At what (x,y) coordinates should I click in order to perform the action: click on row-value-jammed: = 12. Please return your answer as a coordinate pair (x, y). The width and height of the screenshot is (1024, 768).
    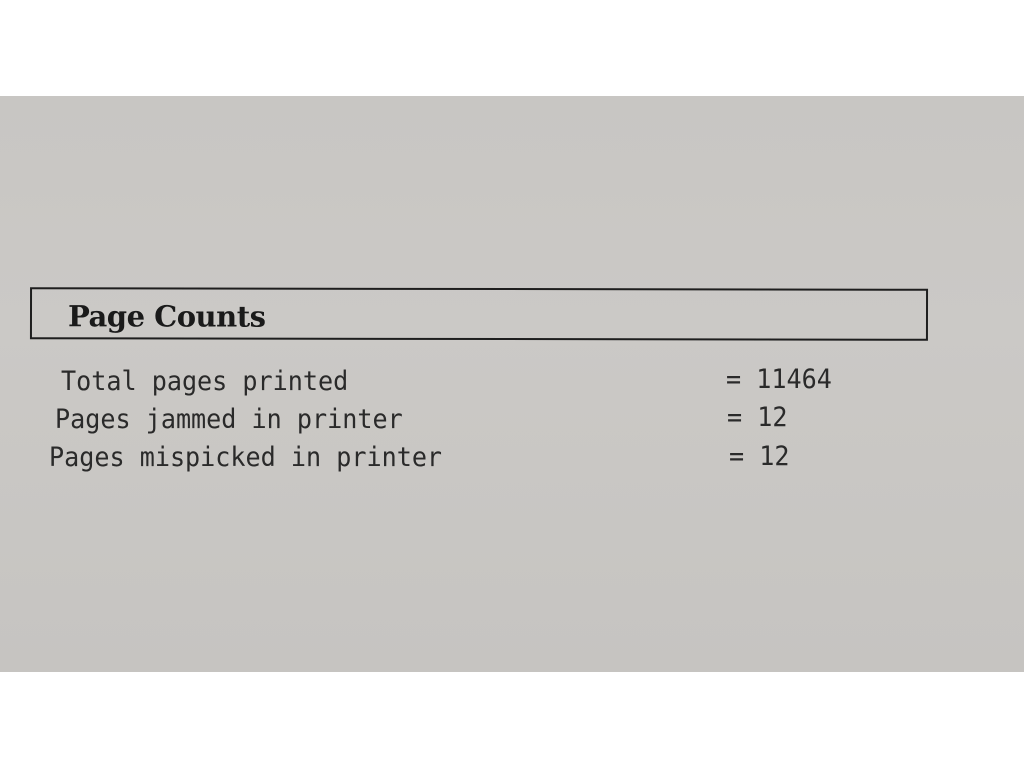
    Looking at the image, I should click on (757, 417).